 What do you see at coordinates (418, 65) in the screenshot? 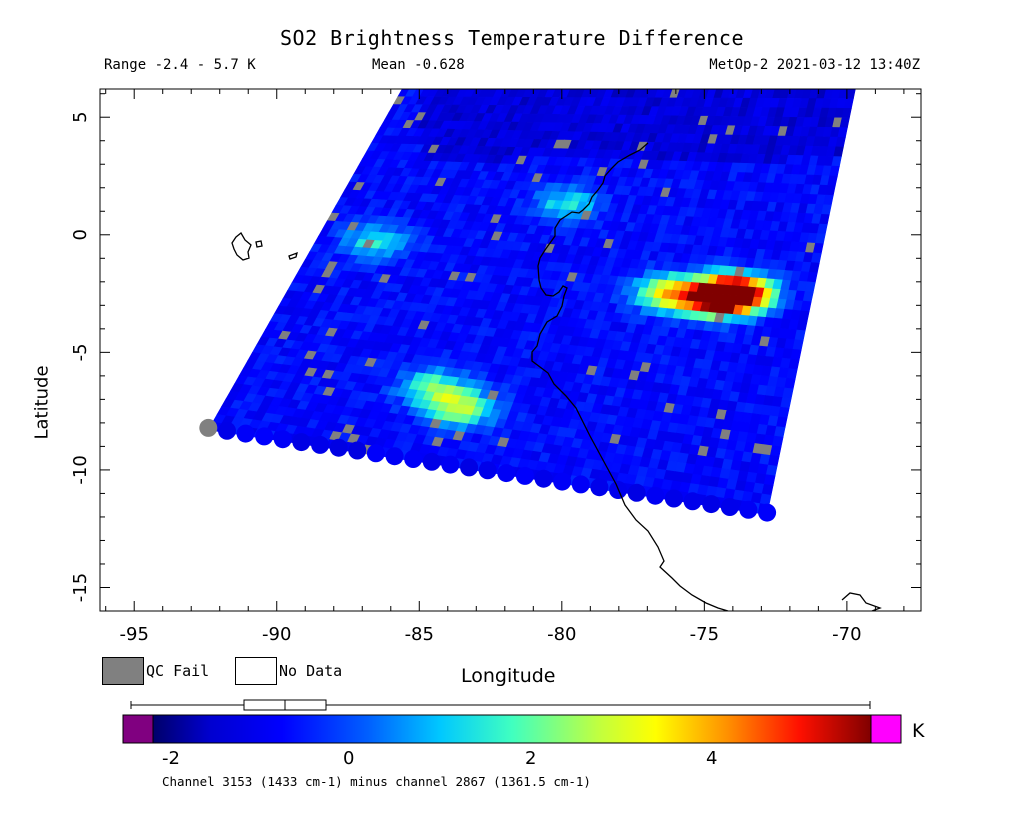
I see `mean-value: Mean -0.628` at bounding box center [418, 65].